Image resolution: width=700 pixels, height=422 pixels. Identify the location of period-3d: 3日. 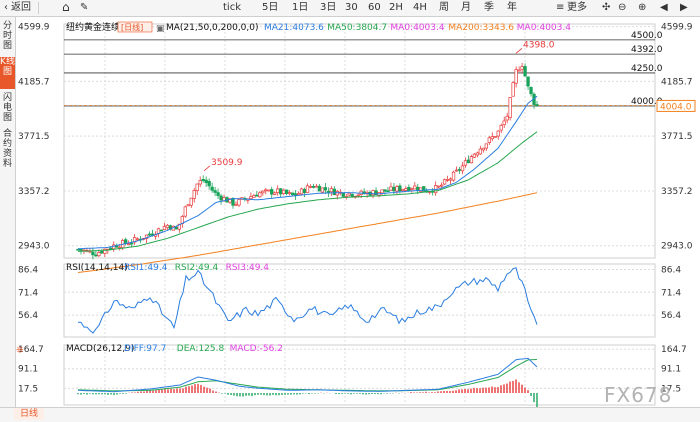
(328, 7).